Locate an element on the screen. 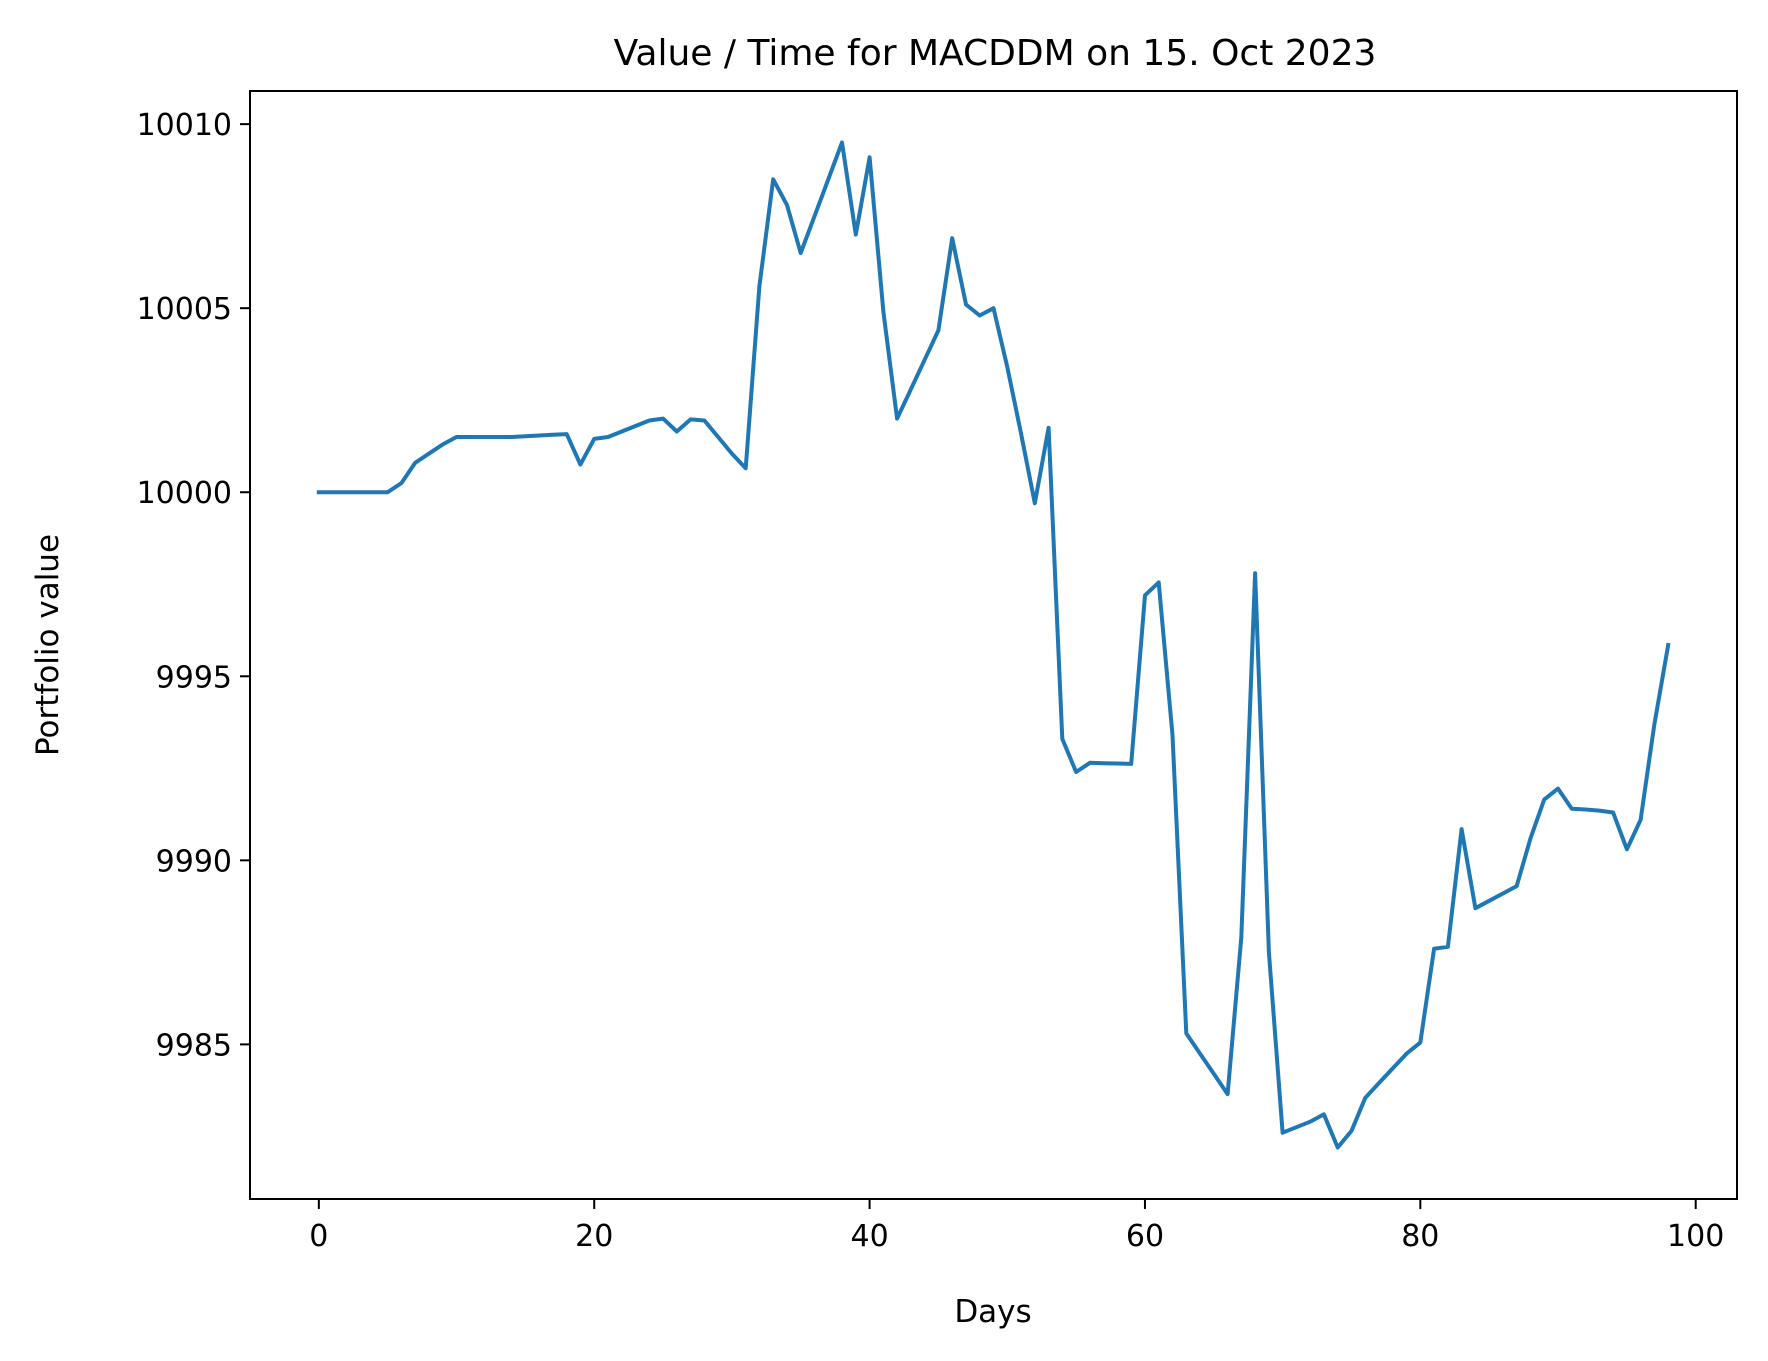  x-axis-label: Days is located at coordinates (992, 1312).